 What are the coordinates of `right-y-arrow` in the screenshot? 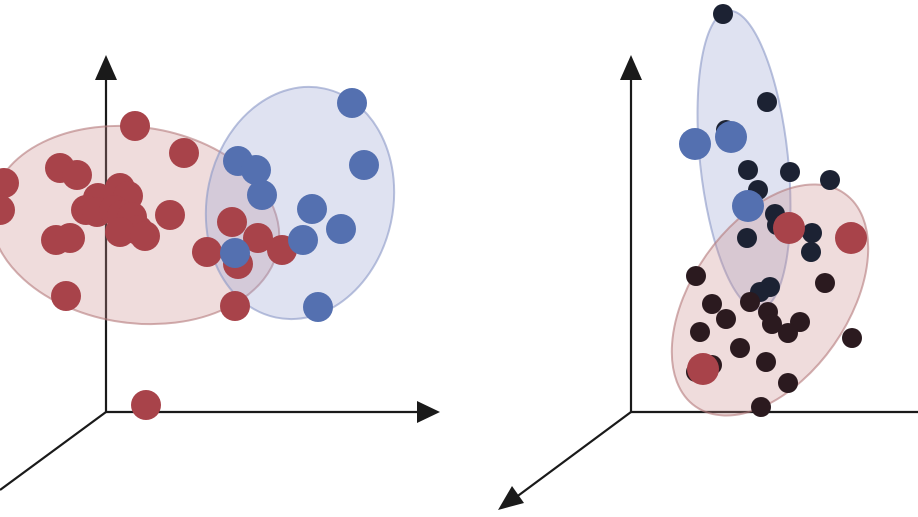 It's located at (631, 67).